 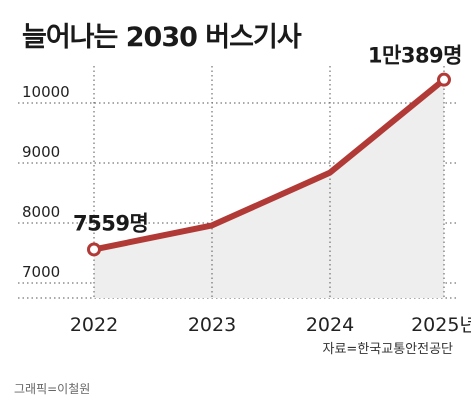 What do you see at coordinates (415, 56) in the screenshot?
I see `data-label: 1만389명` at bounding box center [415, 56].